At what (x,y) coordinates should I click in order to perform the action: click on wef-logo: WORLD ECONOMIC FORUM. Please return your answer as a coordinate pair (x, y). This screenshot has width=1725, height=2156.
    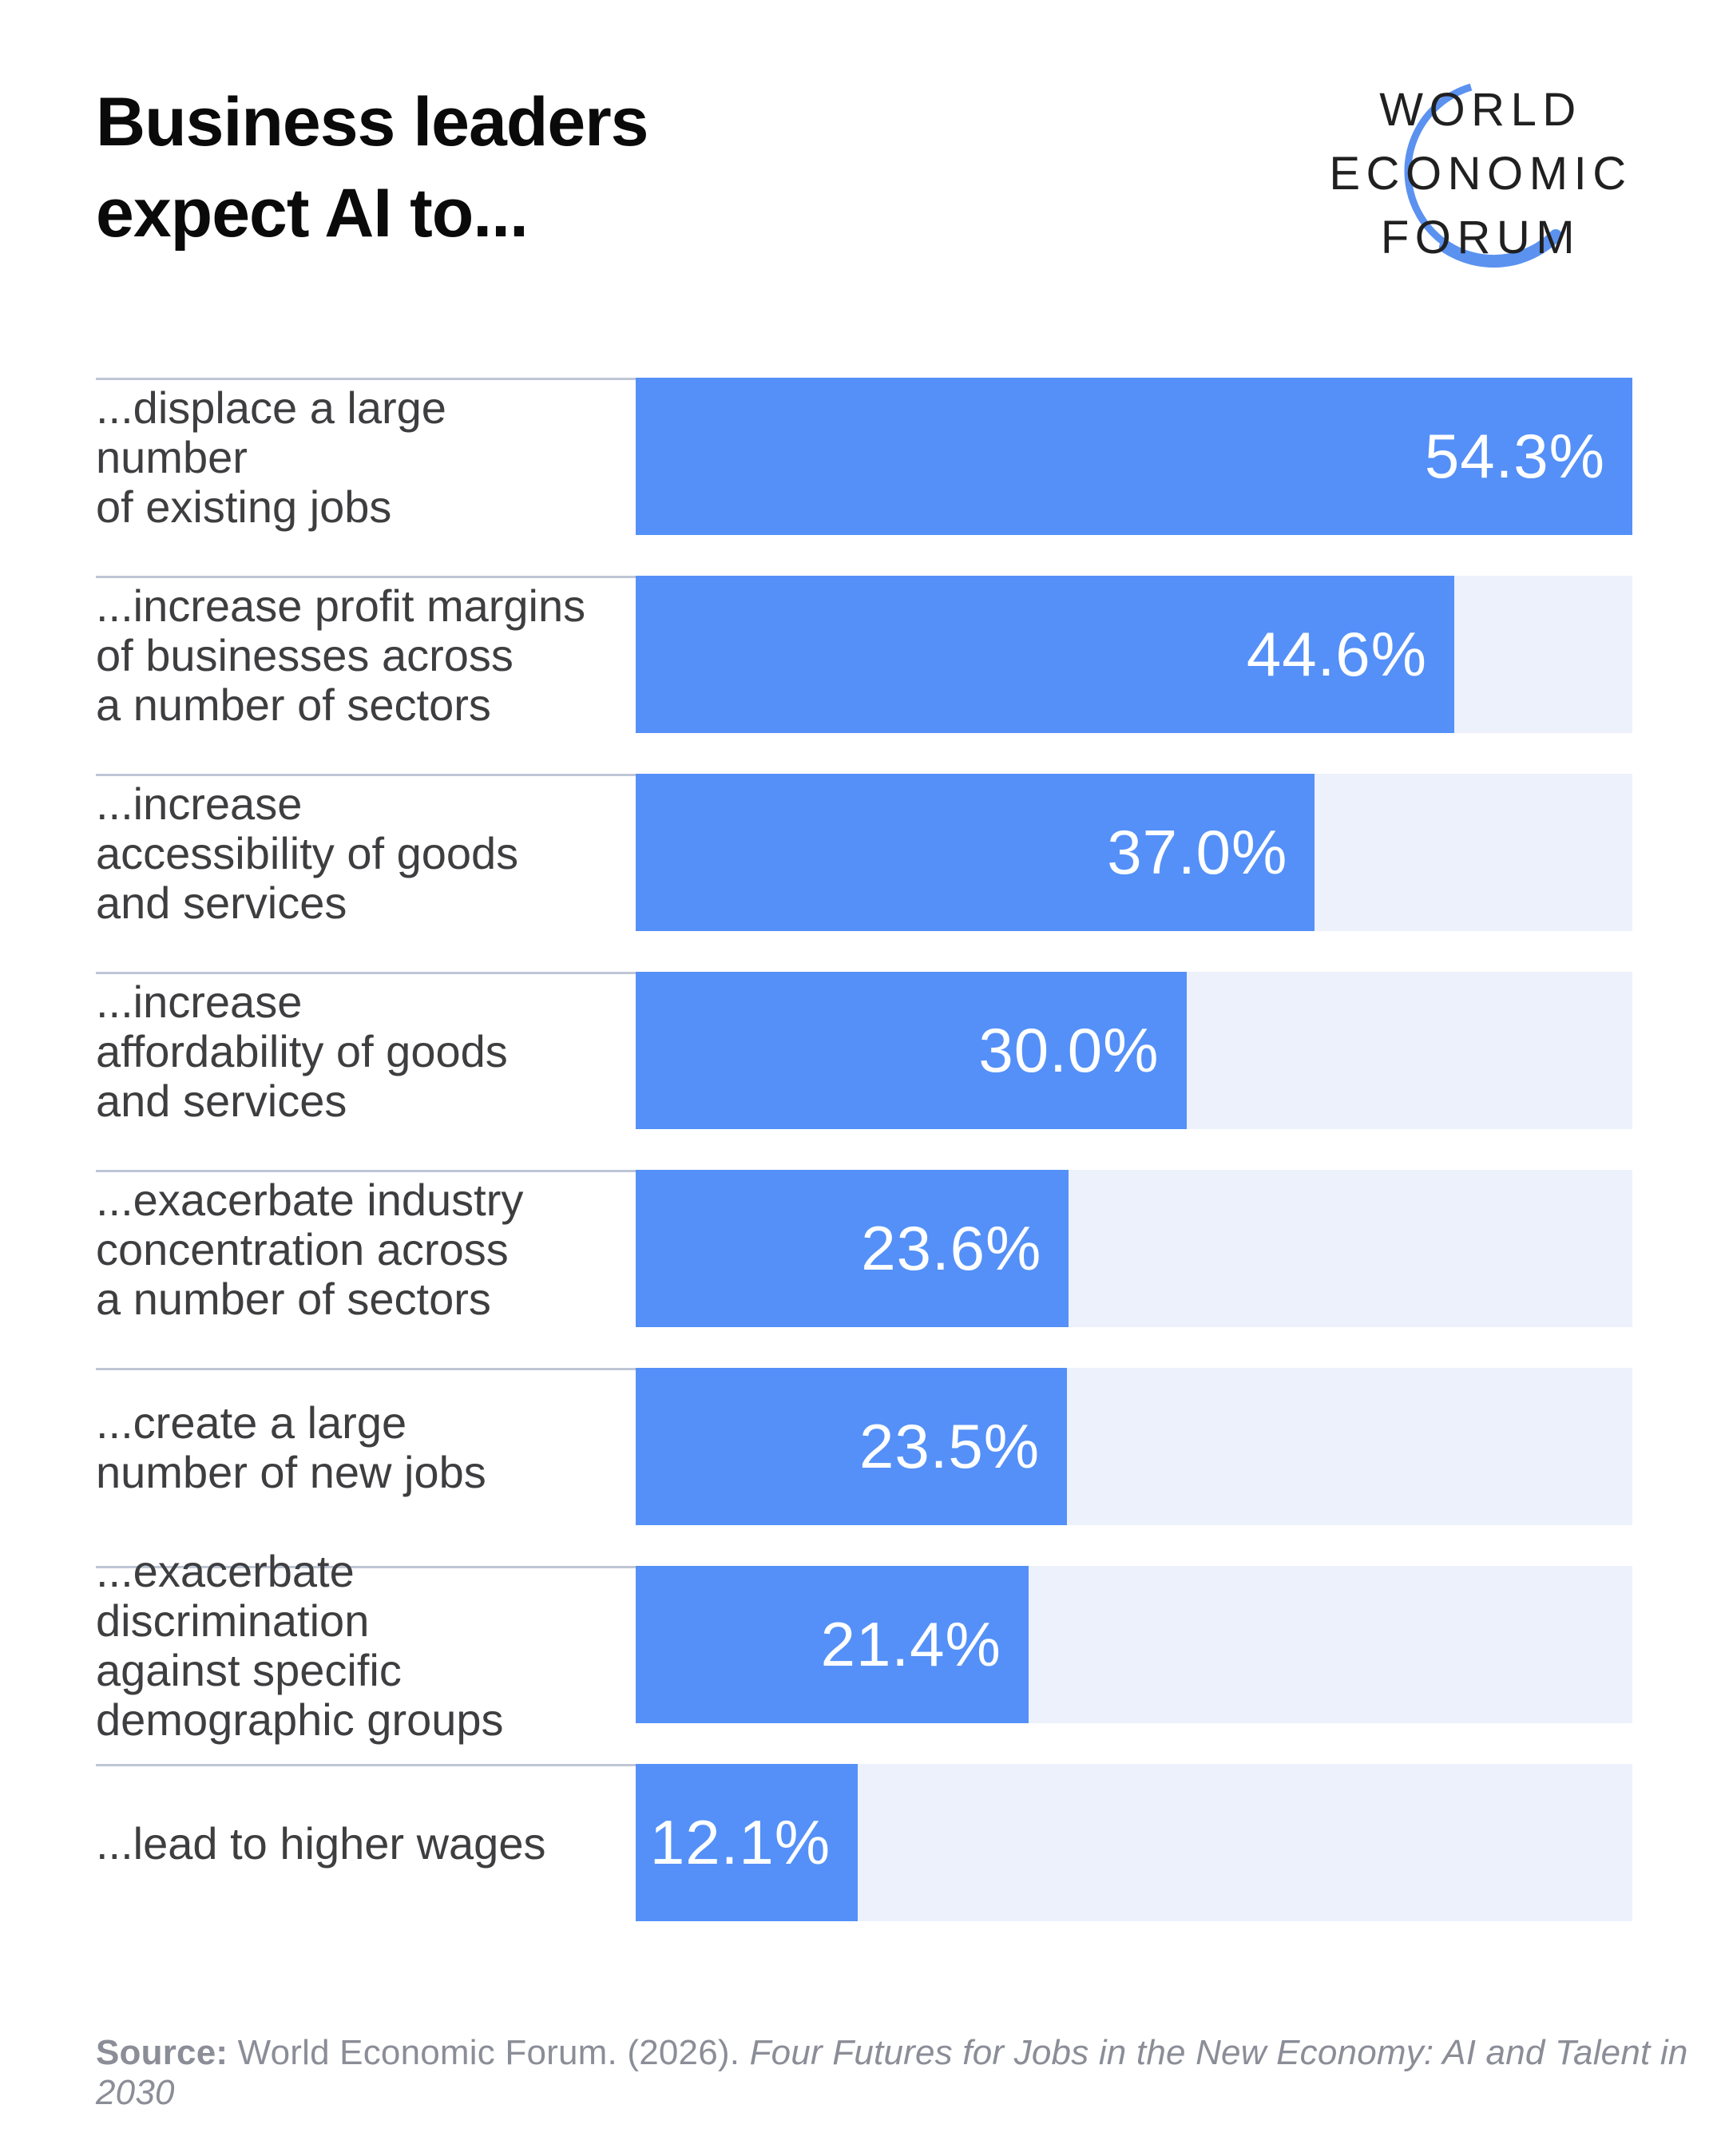
    Looking at the image, I should click on (1481, 192).